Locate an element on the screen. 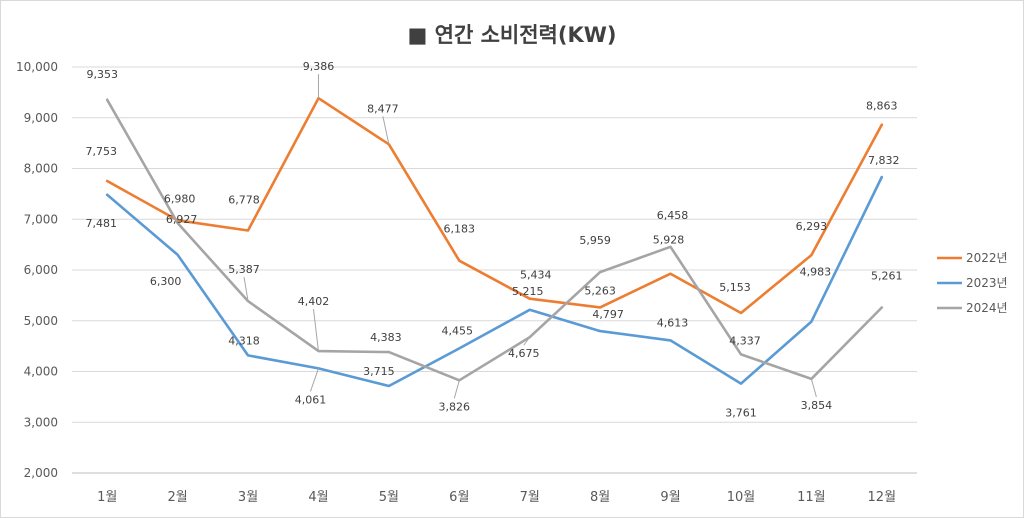 The image size is (1024, 518). x-tick-label: 6월 is located at coordinates (459, 497).